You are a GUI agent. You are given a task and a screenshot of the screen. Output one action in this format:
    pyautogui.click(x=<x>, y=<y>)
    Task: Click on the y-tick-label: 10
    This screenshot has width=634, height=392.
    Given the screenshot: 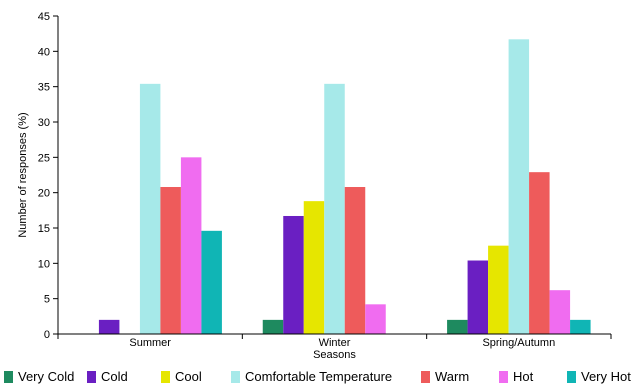 What is the action you would take?
    pyautogui.click(x=44, y=264)
    